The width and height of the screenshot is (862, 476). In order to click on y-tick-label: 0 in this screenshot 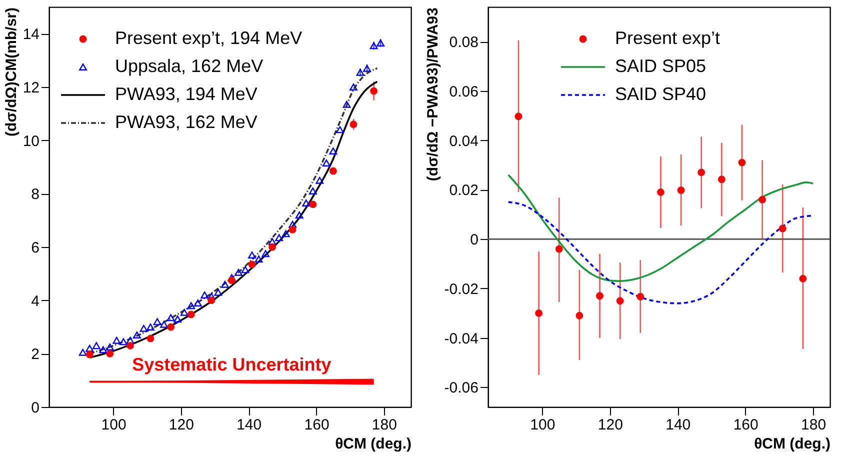, I will do `click(35, 408)`.